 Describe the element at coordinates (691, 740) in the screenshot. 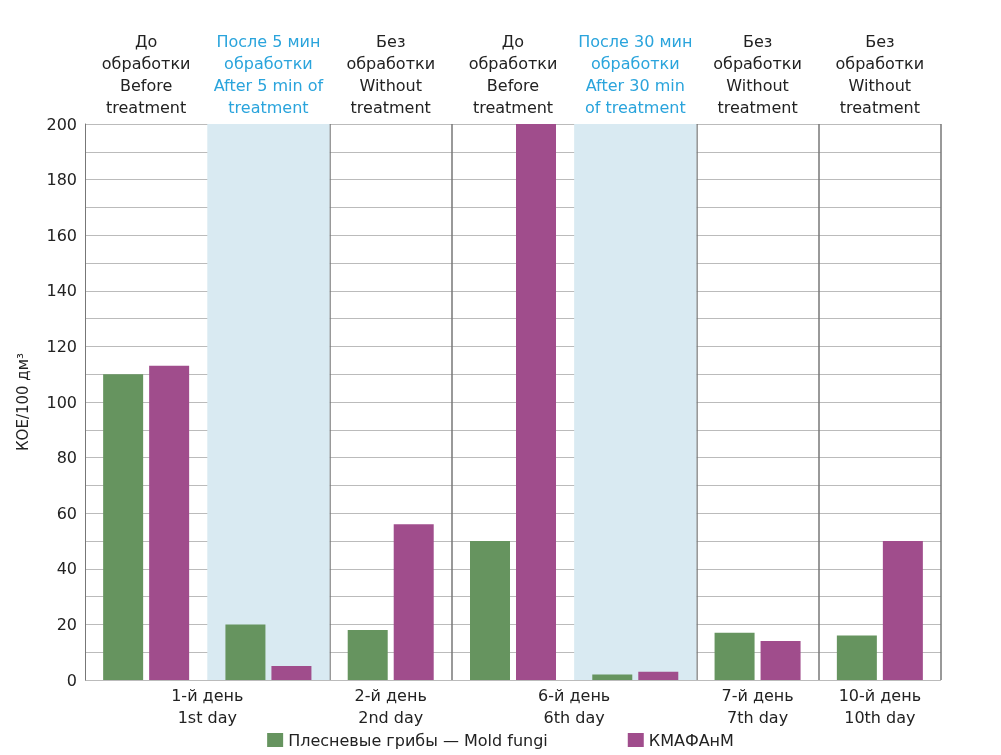

I see `legend-label: КМАФАнМ` at that location.